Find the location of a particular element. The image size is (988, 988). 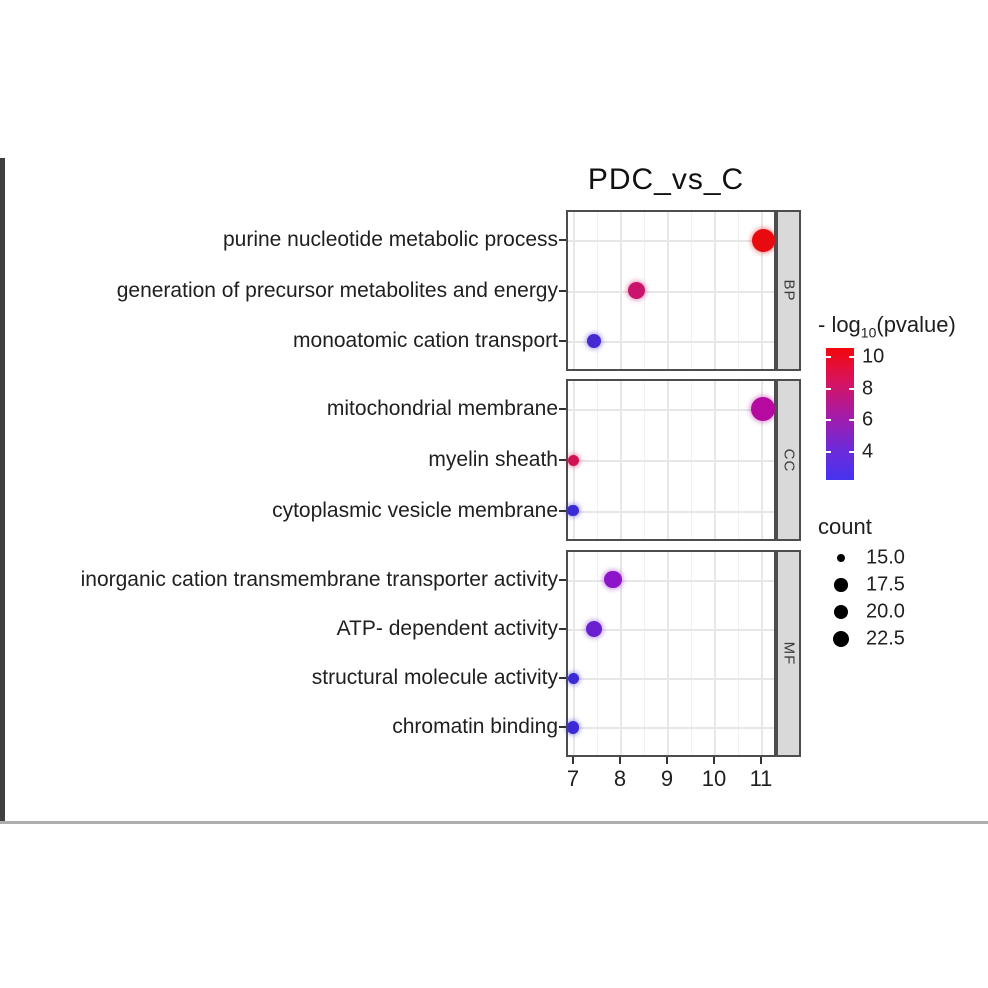

count-size-legend: count 15.0 17.5 20.0 22.5 is located at coordinates (902, 582).